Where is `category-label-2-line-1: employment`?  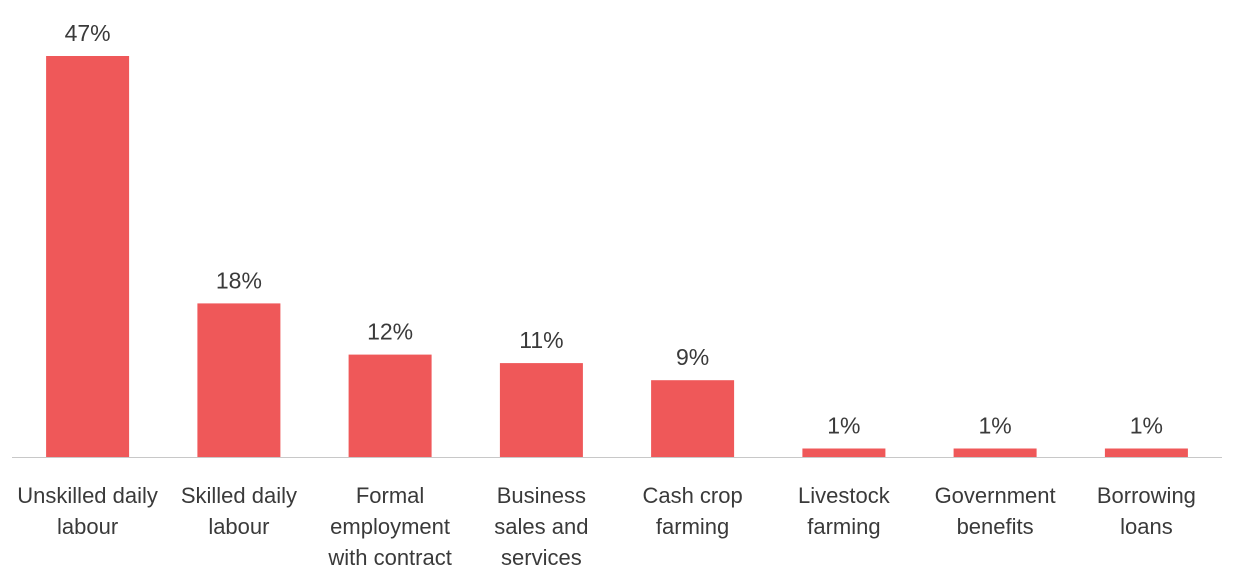
category-label-2-line-1: employment is located at coordinates (390, 526).